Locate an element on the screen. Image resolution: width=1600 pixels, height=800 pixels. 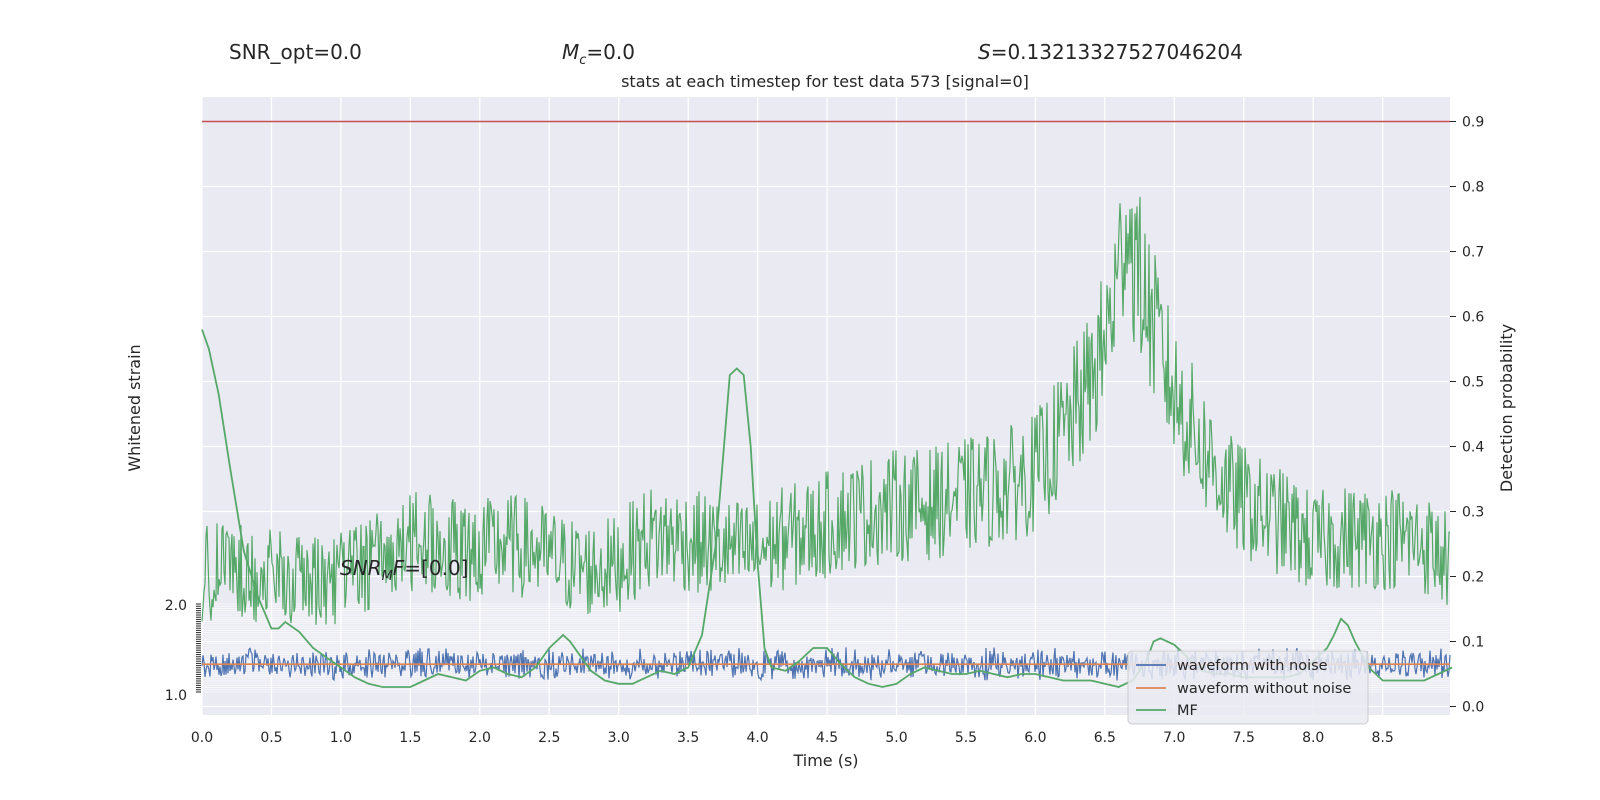
right-tick-label: 0.0 is located at coordinates (1473, 708).